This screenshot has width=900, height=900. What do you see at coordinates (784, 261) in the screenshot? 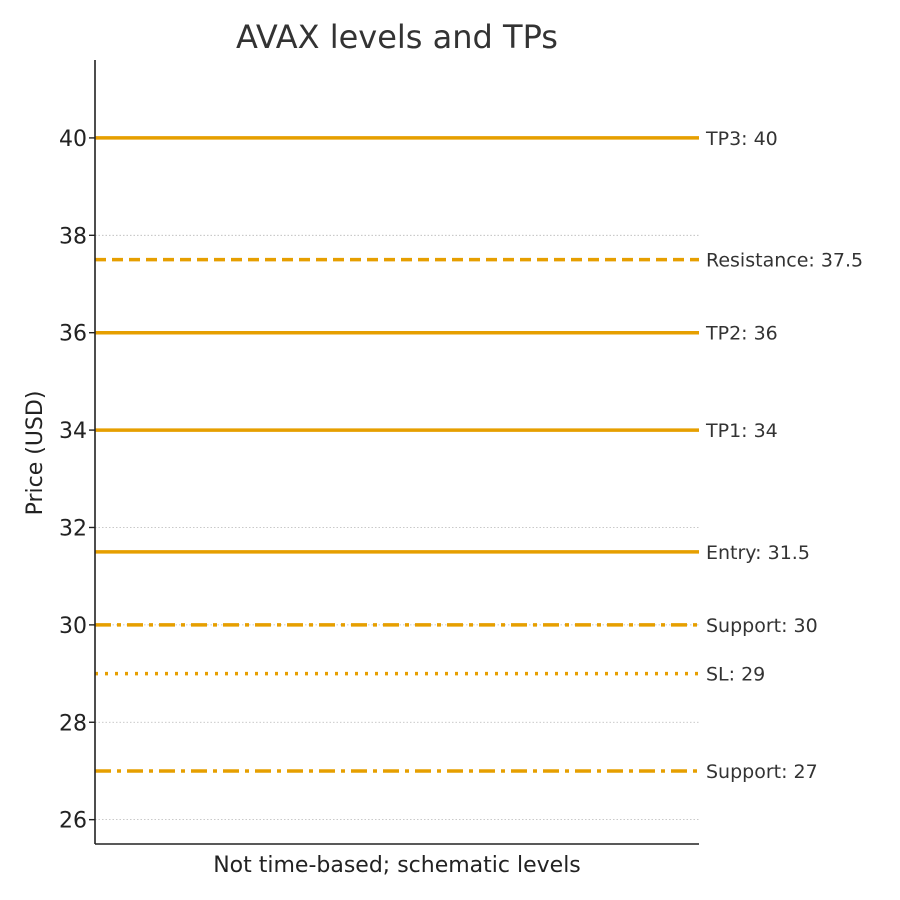
I see `level-label: Resistance: 37.5` at bounding box center [784, 261].